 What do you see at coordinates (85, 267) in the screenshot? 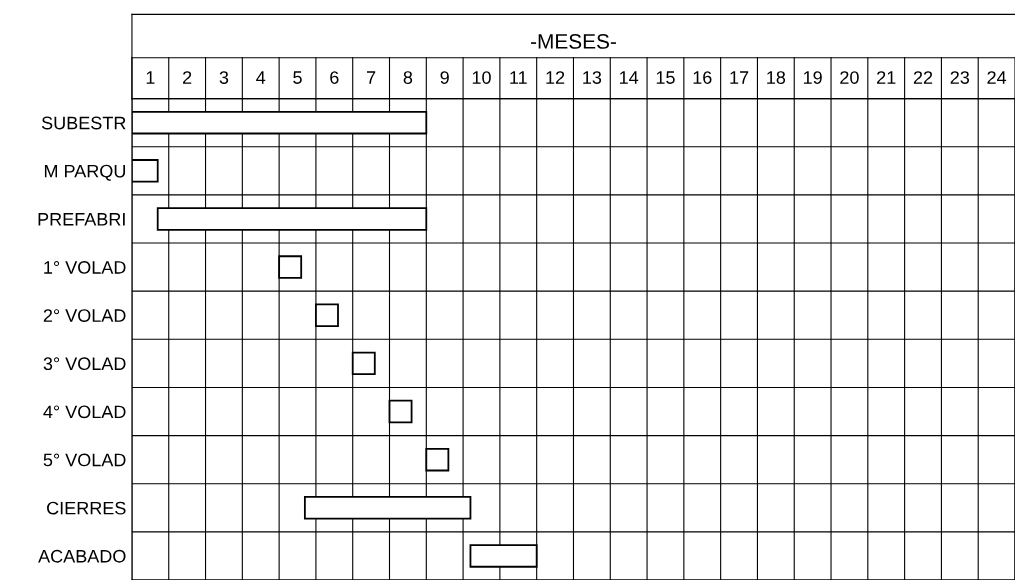
I see `y-tick-label: 1° VOLAD` at bounding box center [85, 267].